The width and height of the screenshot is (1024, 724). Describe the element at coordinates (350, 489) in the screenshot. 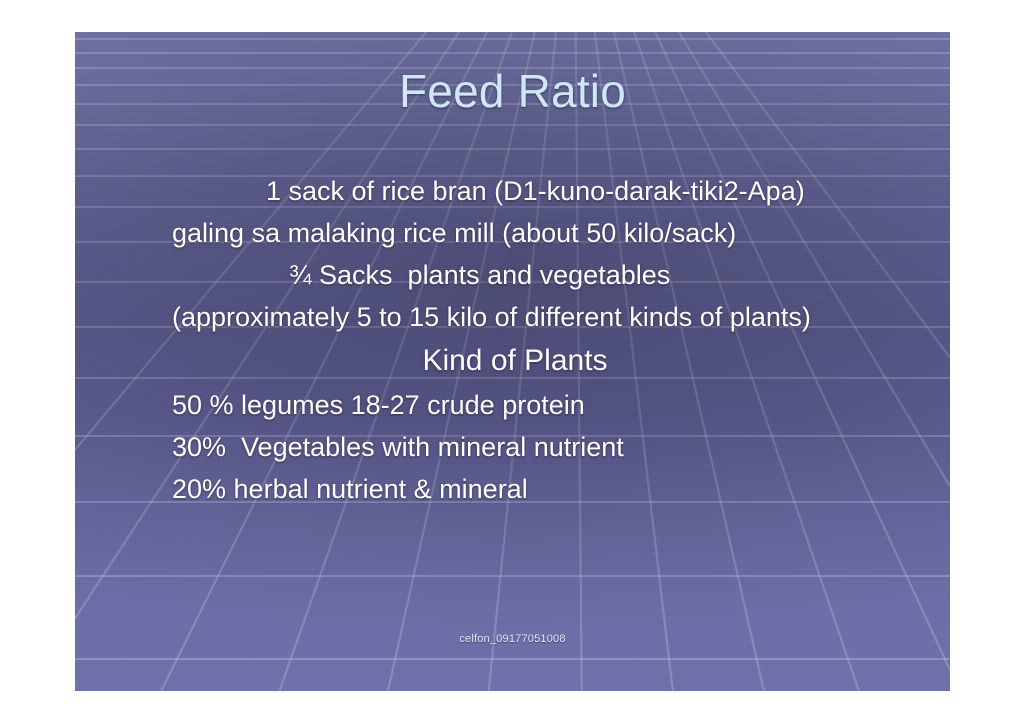

I see `ratio-line: 20% herbal nutrient & mineral` at that location.